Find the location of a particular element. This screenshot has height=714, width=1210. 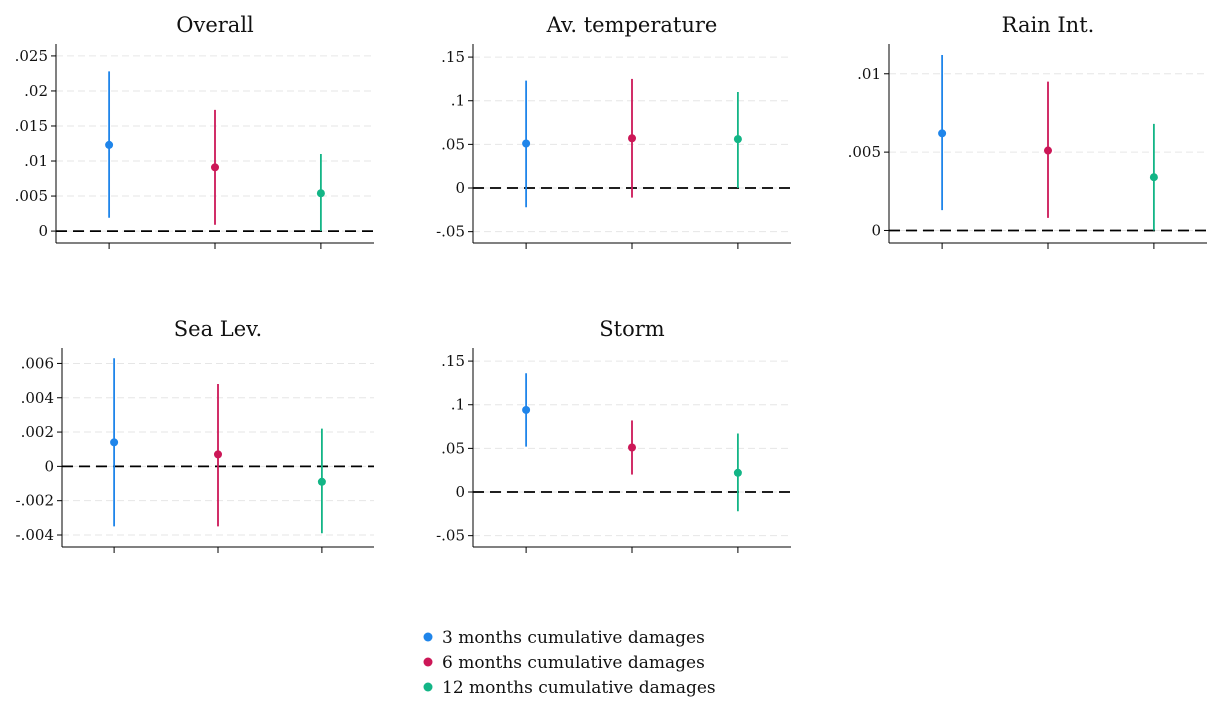

panel-av-temperature: Av. temperature -.05 0 .05 .1 .15 is located at coordinates (613, 131).